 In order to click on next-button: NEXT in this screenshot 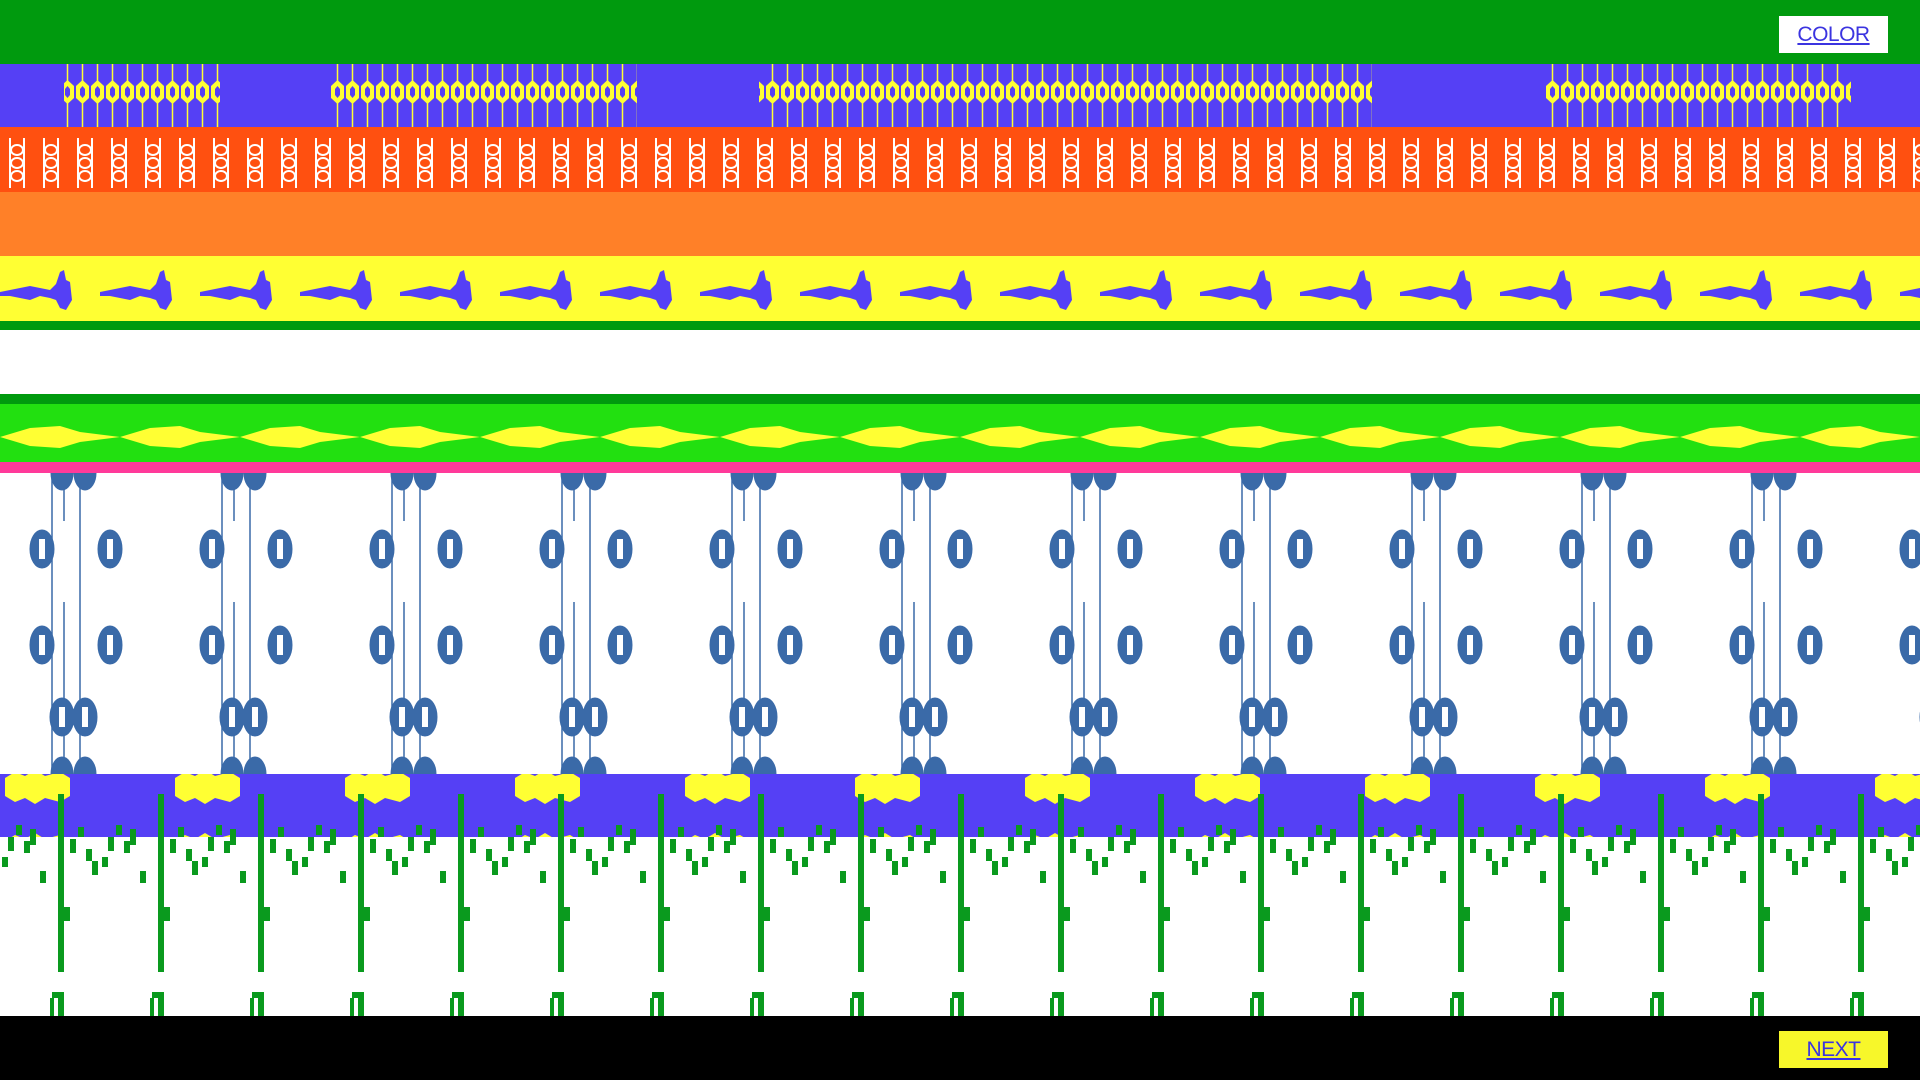, I will do `click(1833, 1049)`.